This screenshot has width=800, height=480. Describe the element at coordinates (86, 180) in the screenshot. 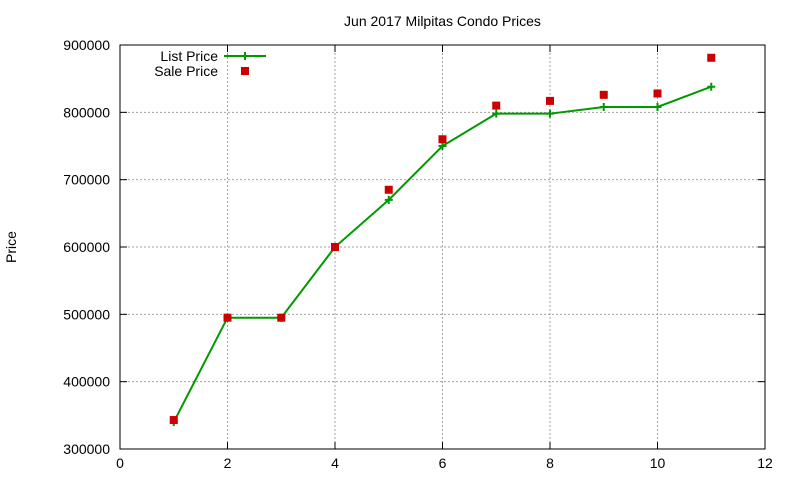

I see `y-tick-label: 700000` at that location.